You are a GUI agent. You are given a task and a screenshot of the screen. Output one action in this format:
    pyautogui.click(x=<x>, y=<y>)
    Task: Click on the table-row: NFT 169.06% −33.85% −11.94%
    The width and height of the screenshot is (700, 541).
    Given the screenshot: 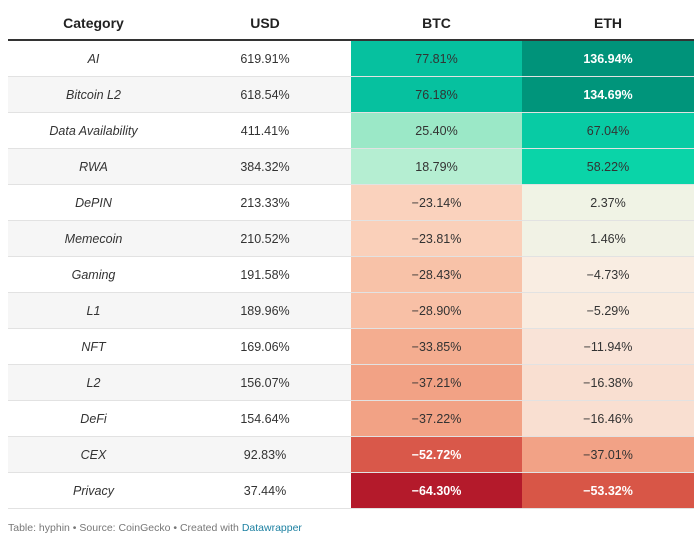 What is the action you would take?
    pyautogui.click(x=351, y=346)
    